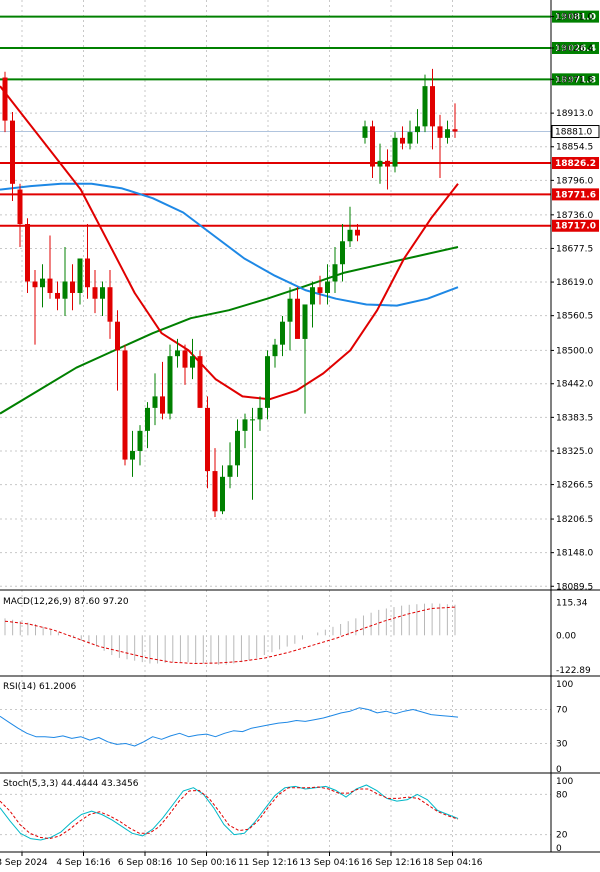 This screenshot has width=600, height=872. Describe the element at coordinates (574, 283) in the screenshot. I see `price-tick-label: 18619.0` at that location.